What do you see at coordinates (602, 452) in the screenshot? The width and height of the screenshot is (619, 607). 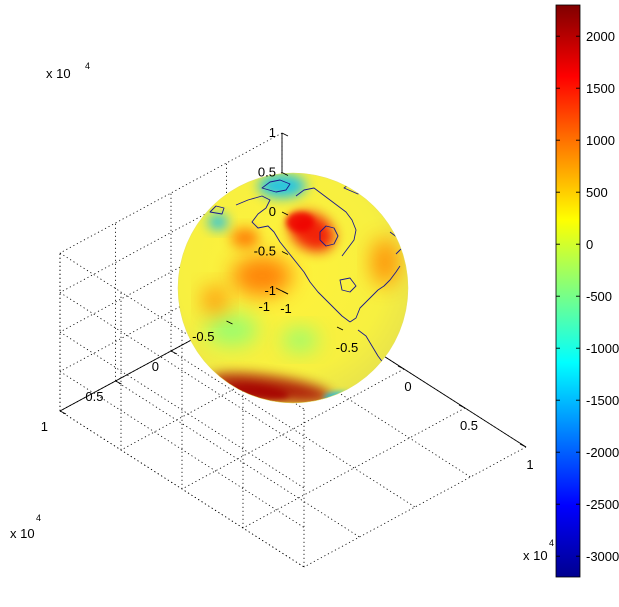 I see `colorbar-tick-label: -2000` at bounding box center [602, 452].